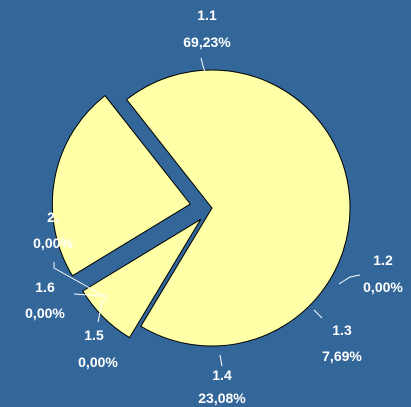 The width and height of the screenshot is (411, 407). What do you see at coordinates (53, 243) in the screenshot?
I see `label-2-value: 0,00%` at bounding box center [53, 243].